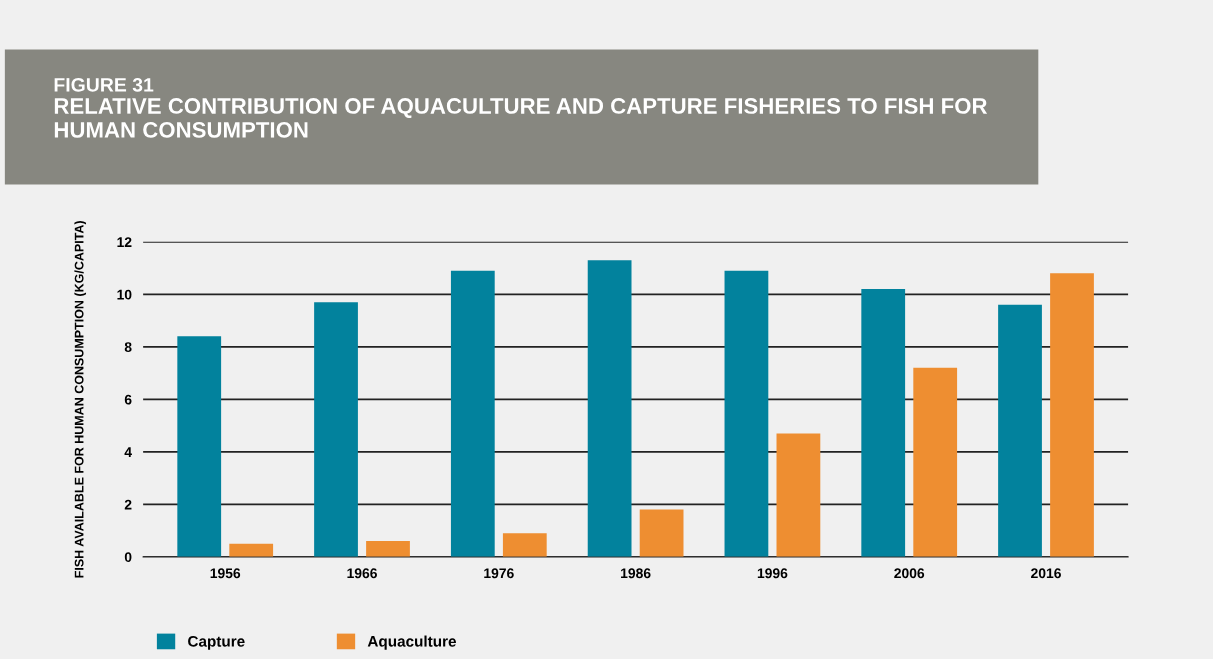 Image resolution: width=1213 pixels, height=659 pixels. I want to click on y-tick-label: 4, so click(128, 452).